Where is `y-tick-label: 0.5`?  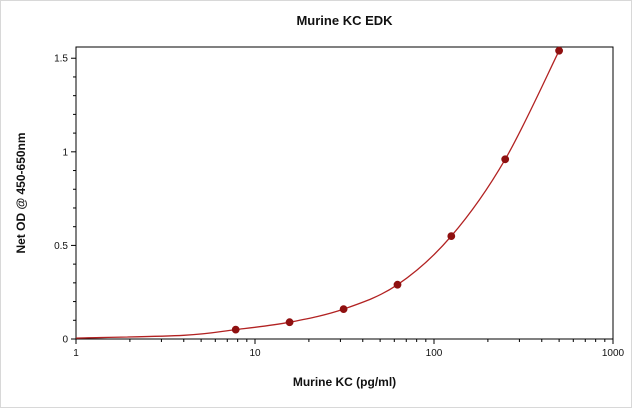 y-tick-label: 0.5 is located at coordinates (61, 246).